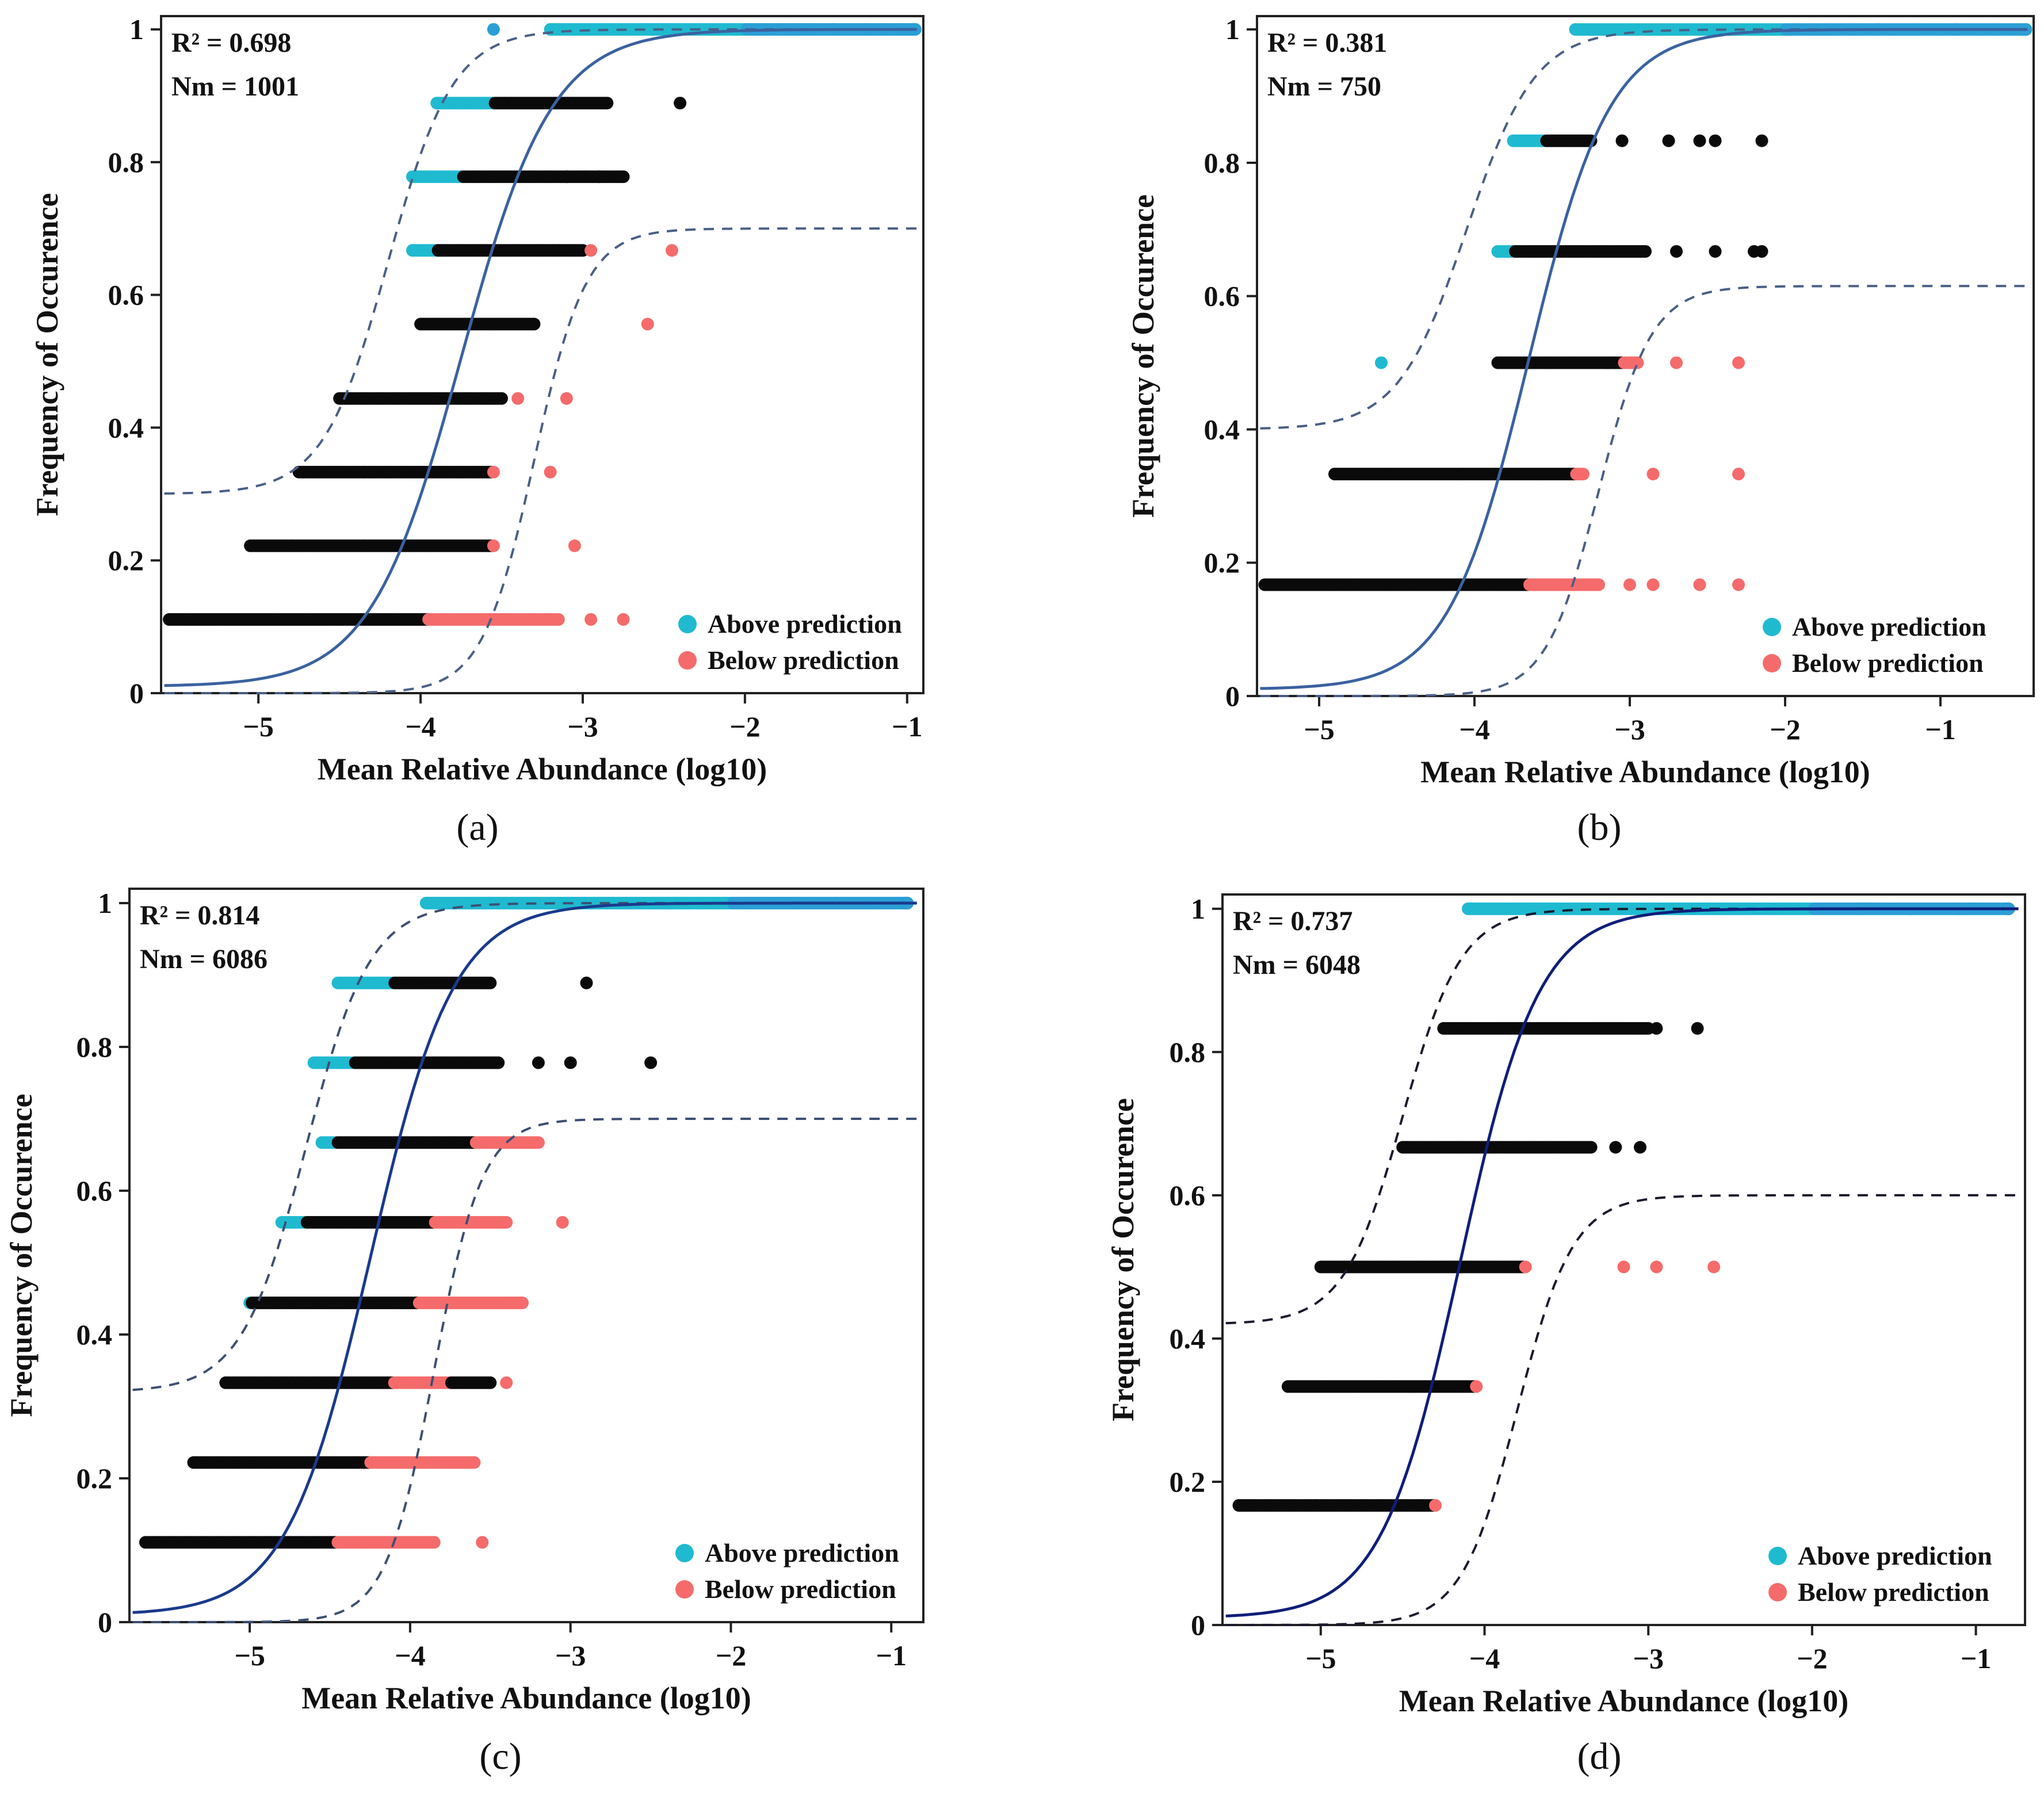 Image resolution: width=2044 pixels, height=1797 pixels. I want to click on r-squared-label: R² = 0.737, so click(1293, 921).